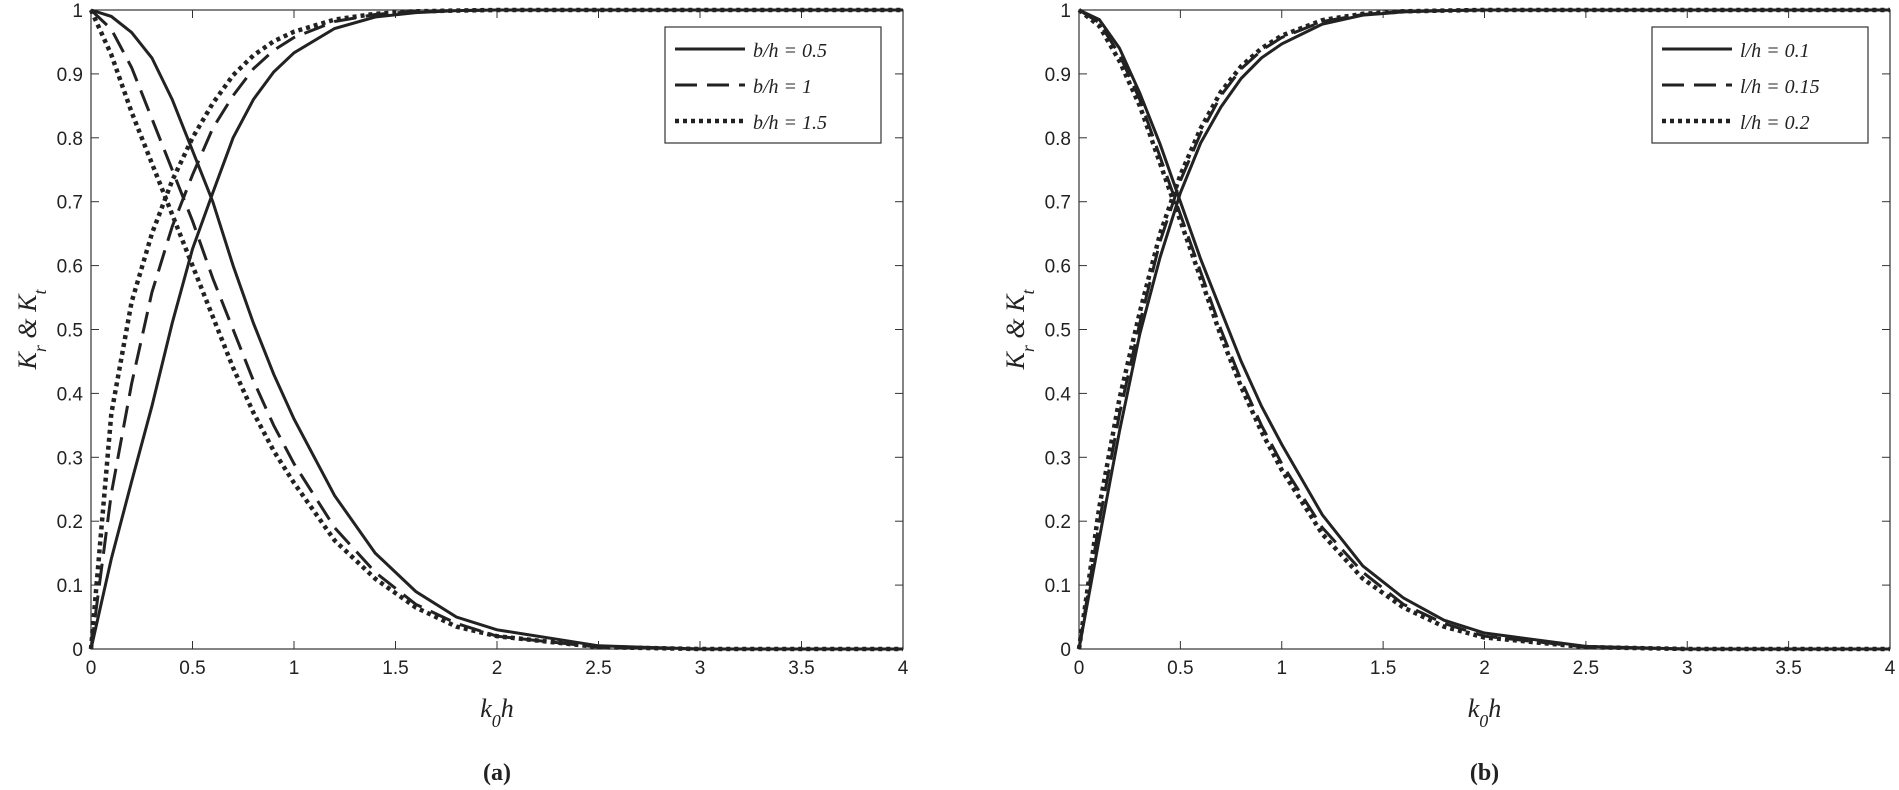  What do you see at coordinates (1775, 51) in the screenshot?
I see `legend-label: l/h = 0.1` at bounding box center [1775, 51].